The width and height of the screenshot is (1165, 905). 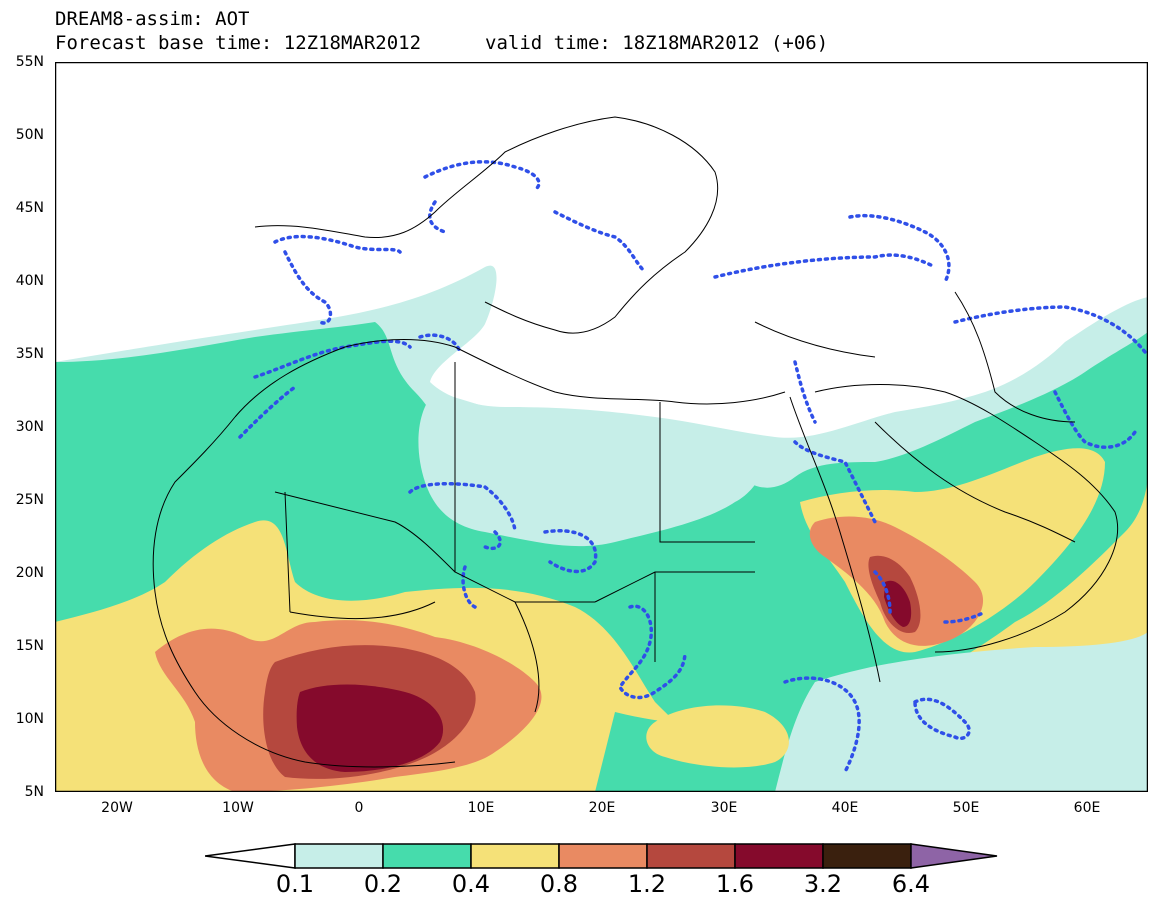 I want to click on coastline-north-africa, so click(x=510, y=378).